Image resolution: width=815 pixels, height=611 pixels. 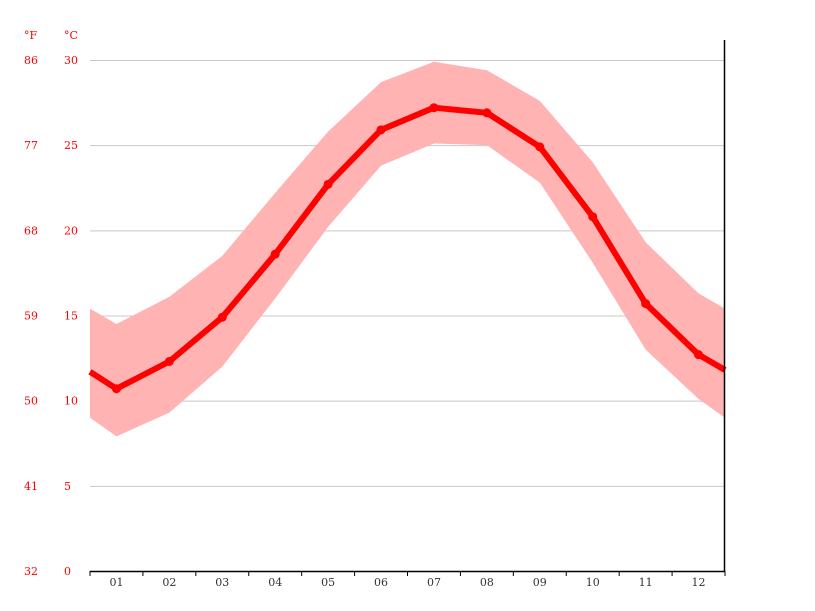 I want to click on fahrenheit-unit-label: °F, so click(x=31, y=35).